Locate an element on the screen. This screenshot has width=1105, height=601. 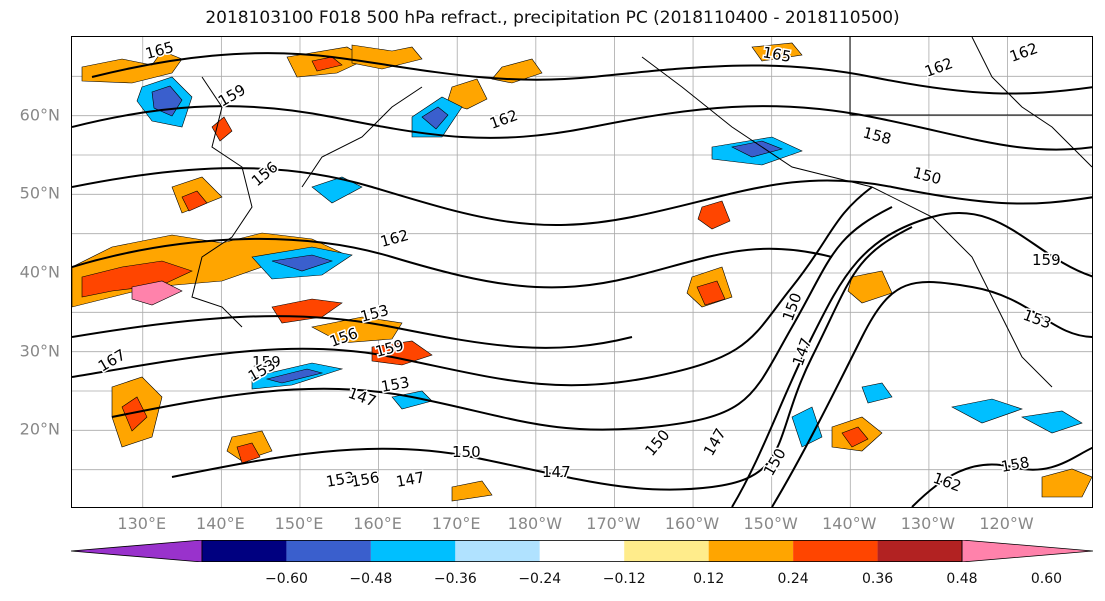
latitude-label: 30°N is located at coordinates (39, 351).